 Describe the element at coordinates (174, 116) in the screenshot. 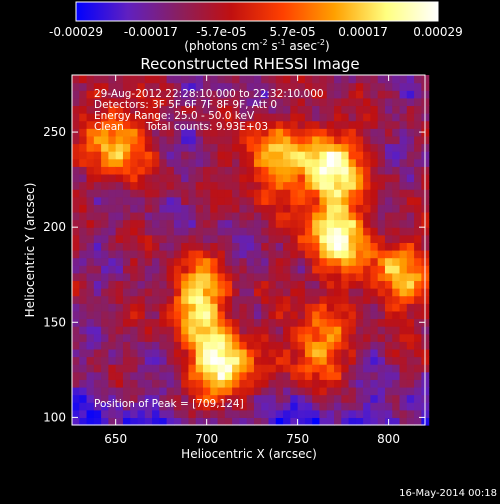

I see `annotation-energy-range: Energy Range: 25.0 - 50.0 keV` at that location.